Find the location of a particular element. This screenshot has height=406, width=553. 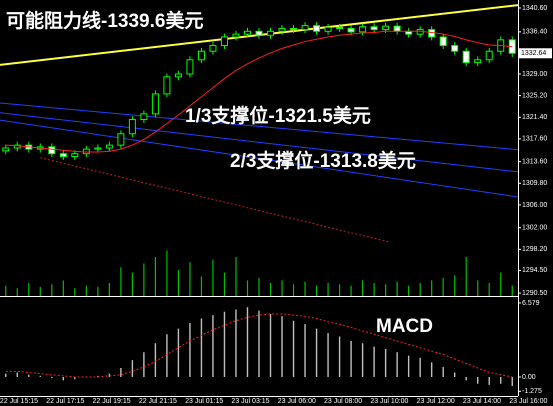

annotation: 2/3支撑位-1313.8美元 is located at coordinates (323, 160).